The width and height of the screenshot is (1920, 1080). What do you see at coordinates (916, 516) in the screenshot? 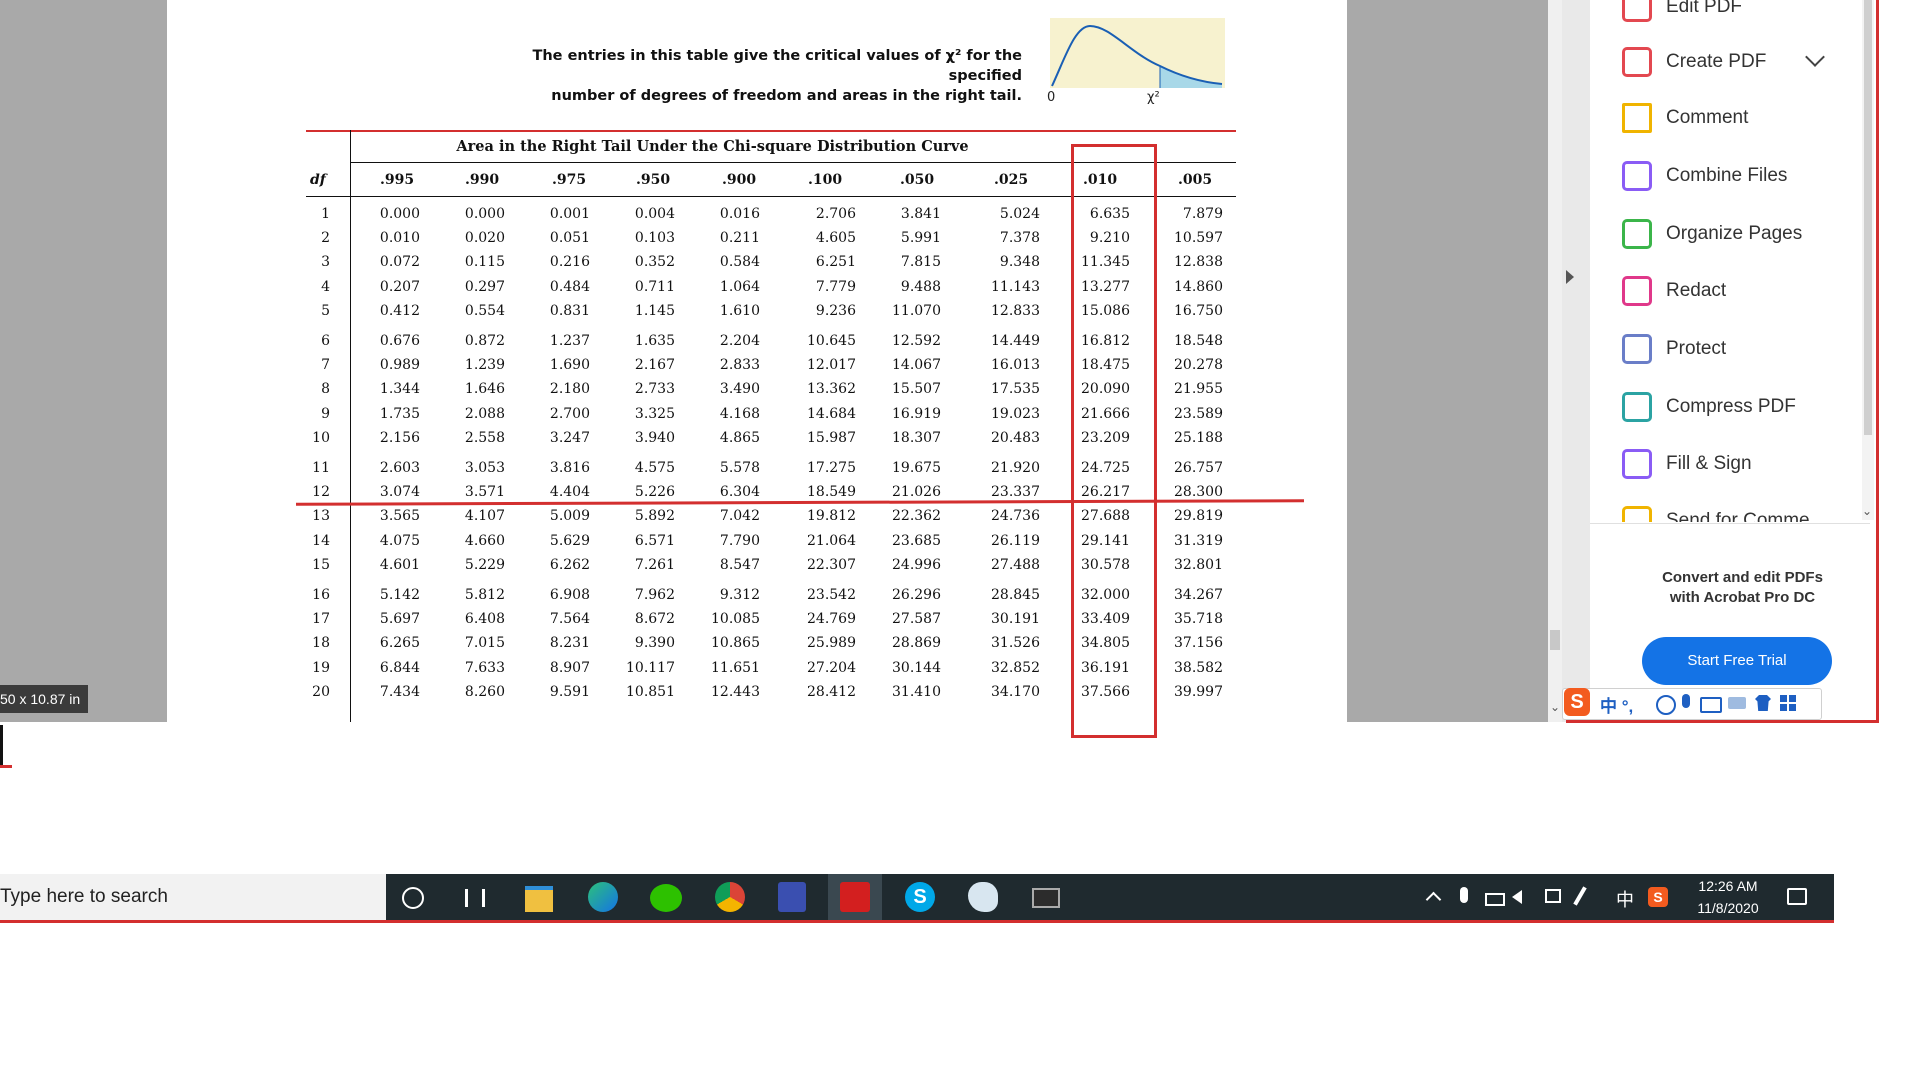
I see `table-cell: 22.362` at bounding box center [916, 516].